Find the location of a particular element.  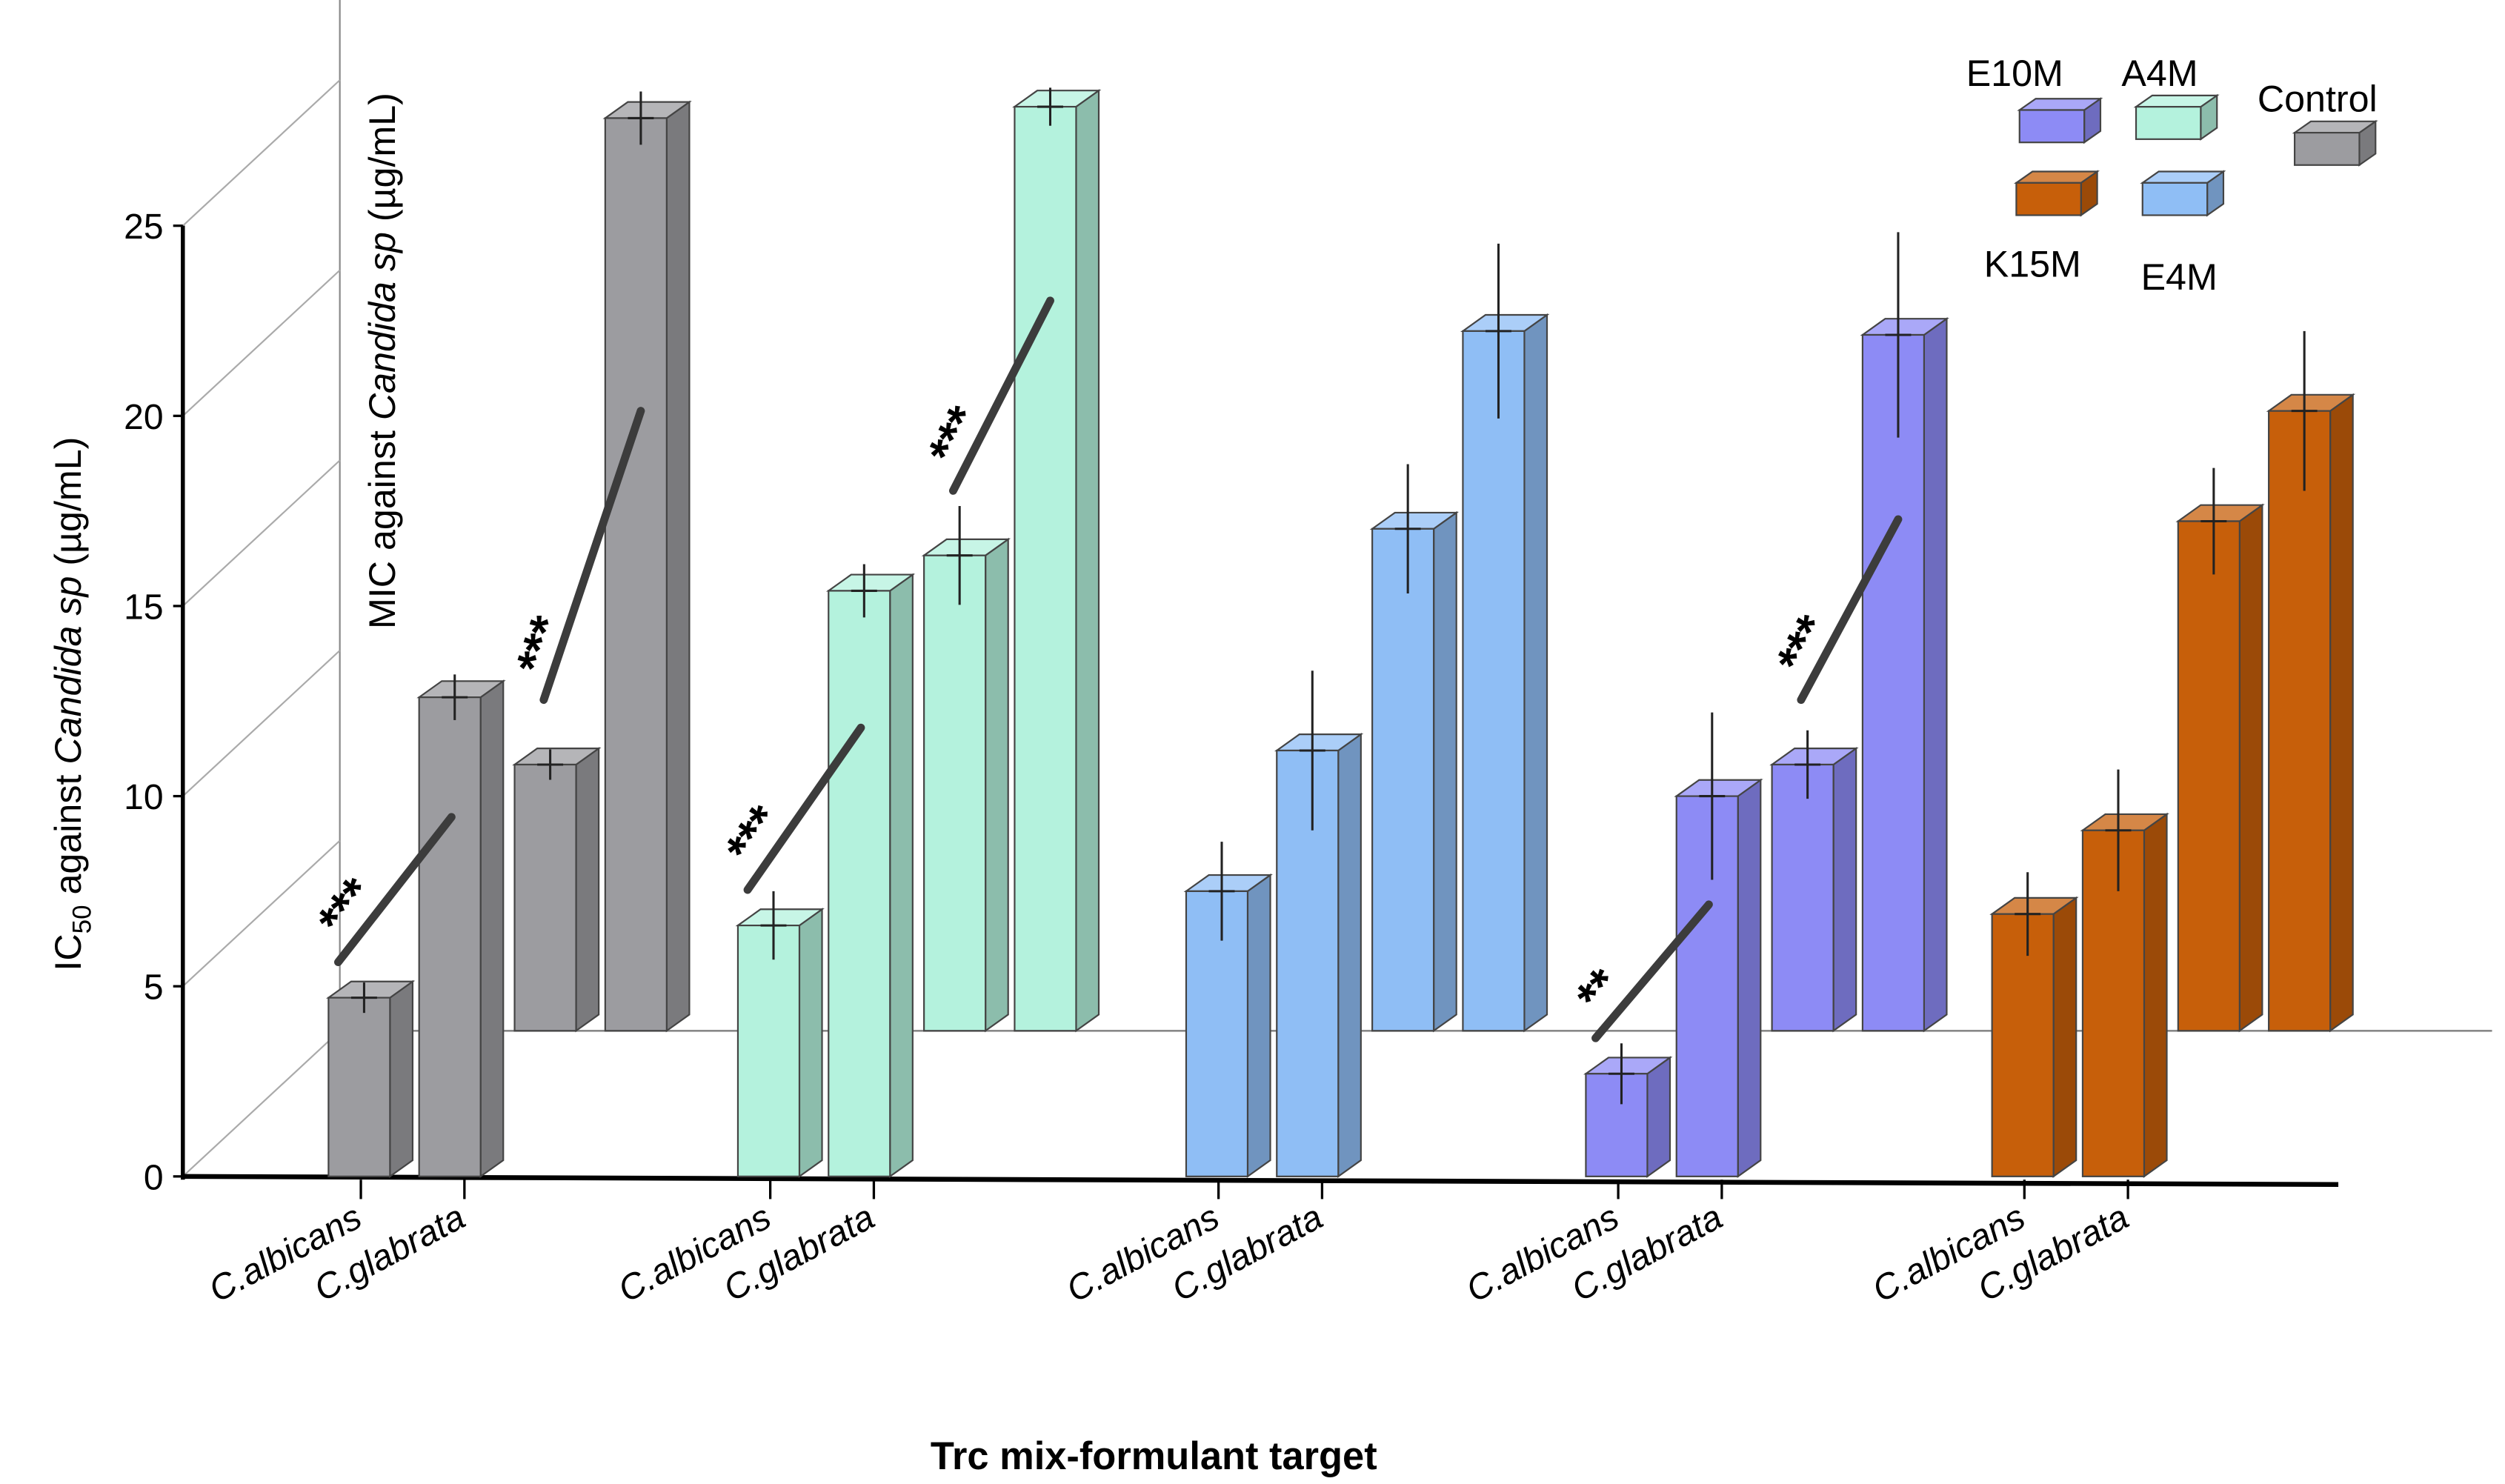

legend-label: E4M is located at coordinates (2179, 277).